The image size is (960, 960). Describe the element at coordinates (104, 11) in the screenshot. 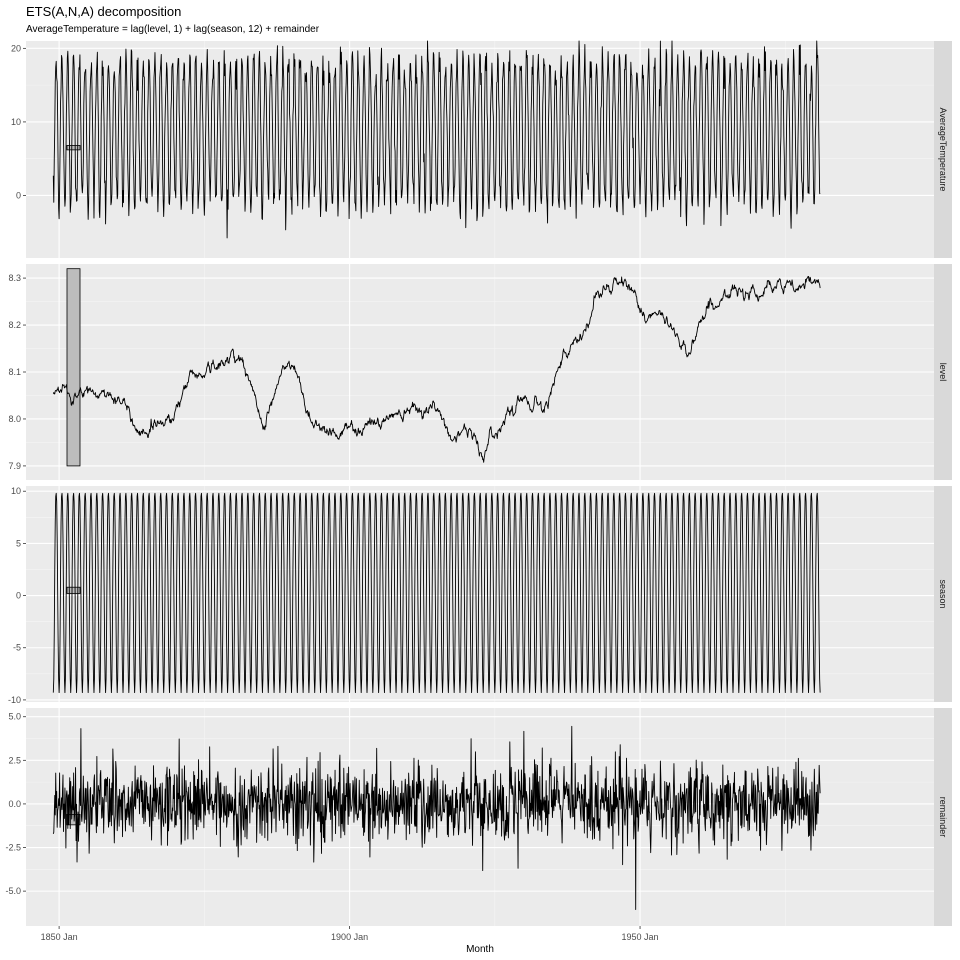

I see `chart-title: ETS(A,N,A) decomposition` at that location.